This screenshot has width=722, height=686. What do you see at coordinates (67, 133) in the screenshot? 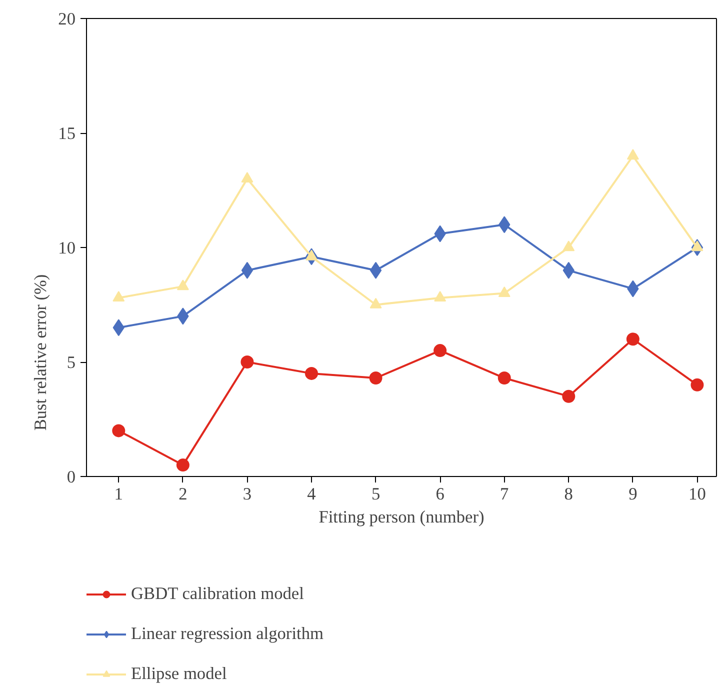
I see `y-tick-label: 15` at bounding box center [67, 133].